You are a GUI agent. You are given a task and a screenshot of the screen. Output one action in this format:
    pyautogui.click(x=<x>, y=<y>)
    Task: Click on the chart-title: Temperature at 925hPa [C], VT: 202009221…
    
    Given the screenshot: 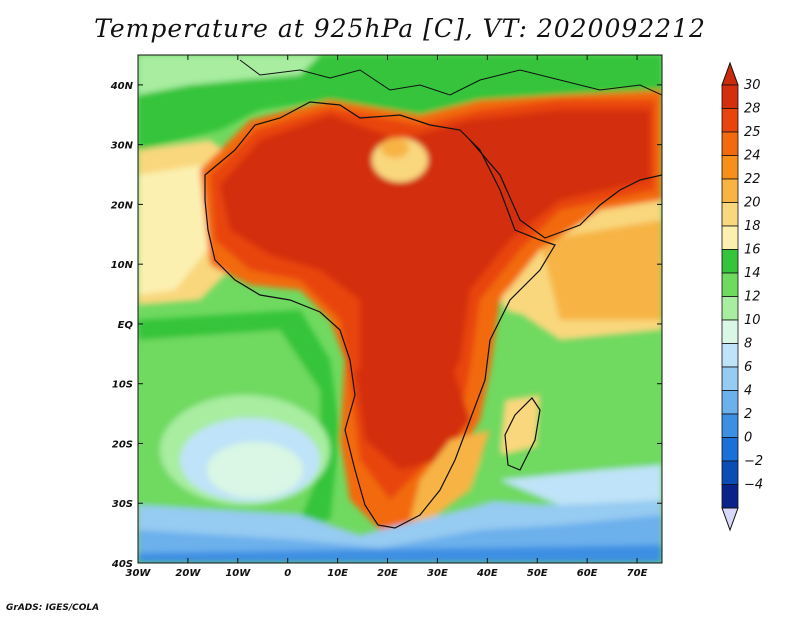 What is the action you would take?
    pyautogui.click(x=400, y=28)
    